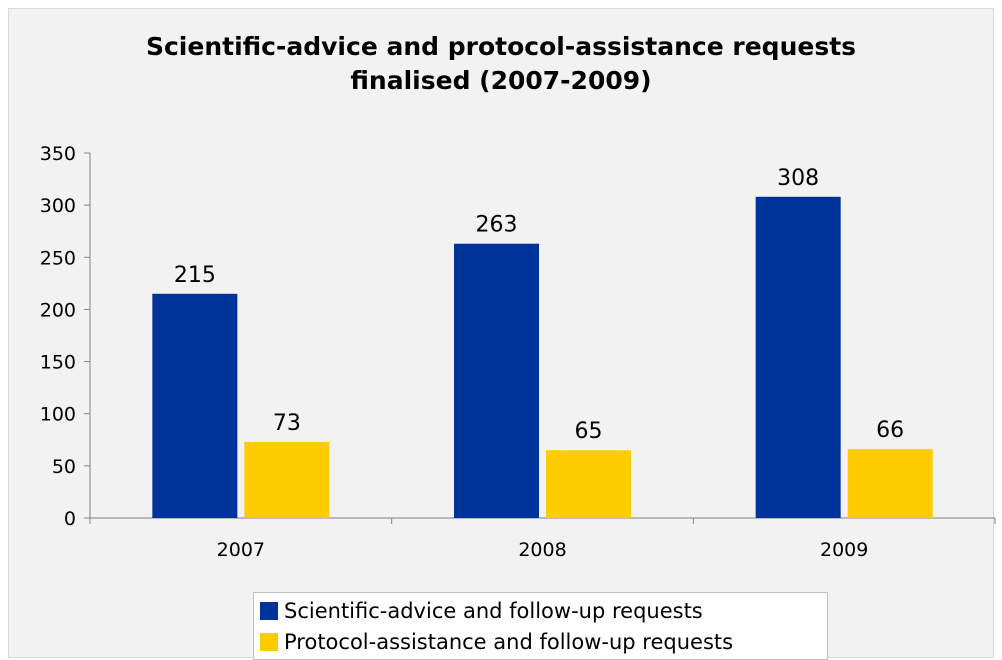 The height and width of the screenshot is (660, 1002). What do you see at coordinates (890, 430) in the screenshot?
I see `data-label: 66` at bounding box center [890, 430].